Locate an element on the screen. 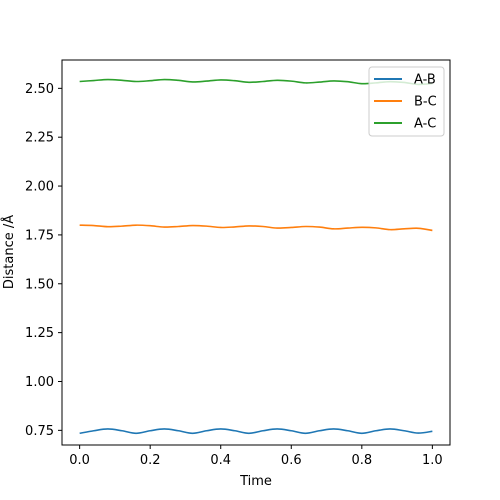  y-tick-label: 2.25 is located at coordinates (39, 138).